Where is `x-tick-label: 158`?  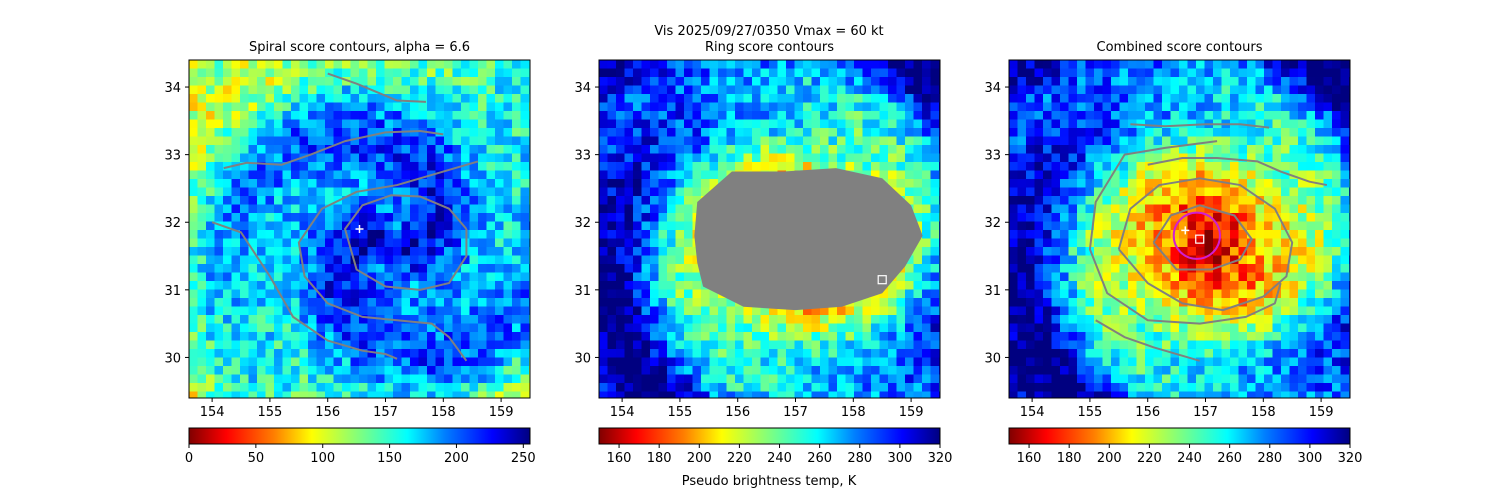
x-tick-label: 158 is located at coordinates (443, 412).